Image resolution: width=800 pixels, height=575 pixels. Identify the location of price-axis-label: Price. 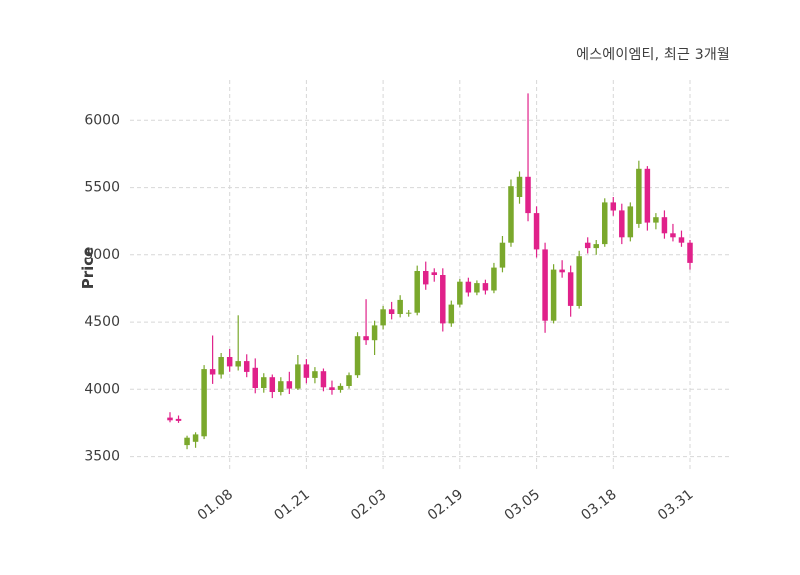
(88, 268).